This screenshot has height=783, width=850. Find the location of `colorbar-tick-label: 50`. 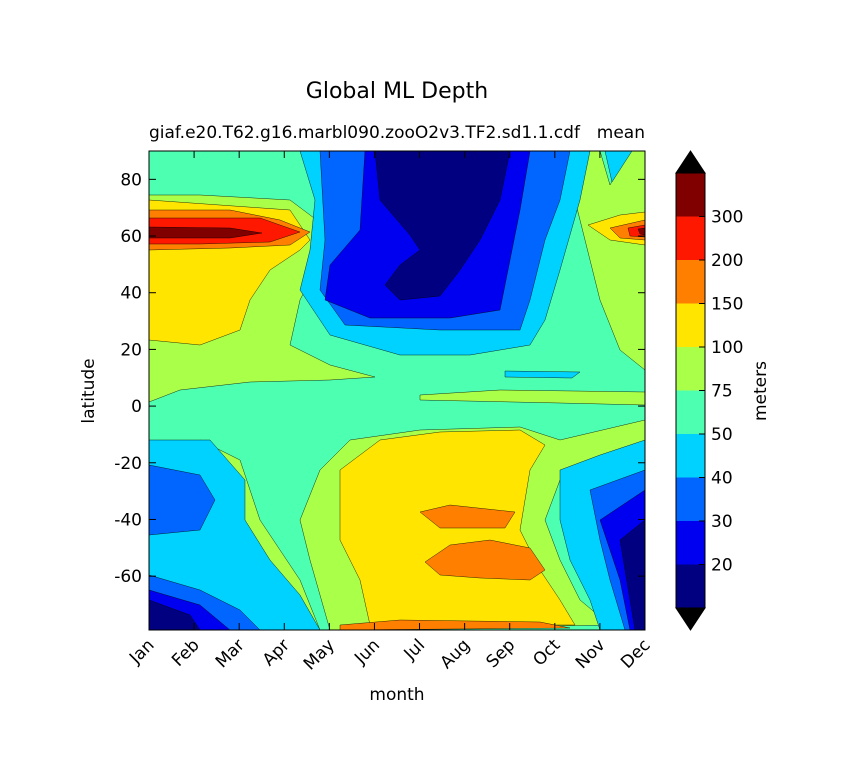

colorbar-tick-label: 50 is located at coordinates (722, 435).